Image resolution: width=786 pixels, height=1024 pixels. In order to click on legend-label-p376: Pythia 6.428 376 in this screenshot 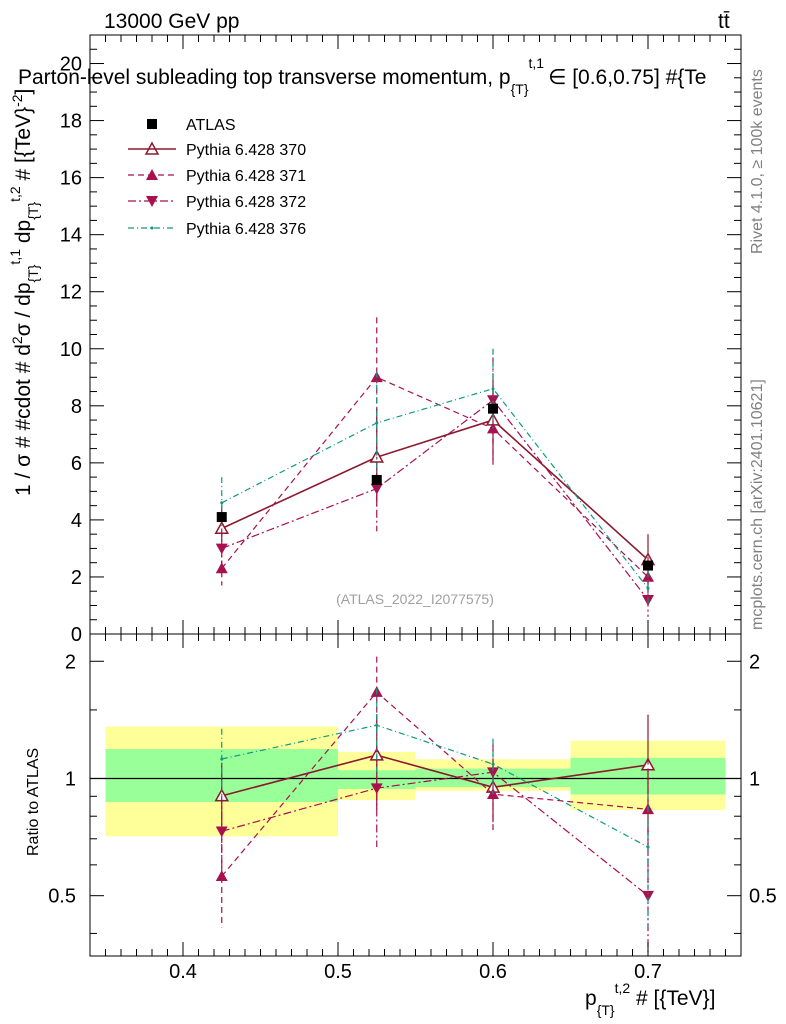, I will do `click(246, 229)`.